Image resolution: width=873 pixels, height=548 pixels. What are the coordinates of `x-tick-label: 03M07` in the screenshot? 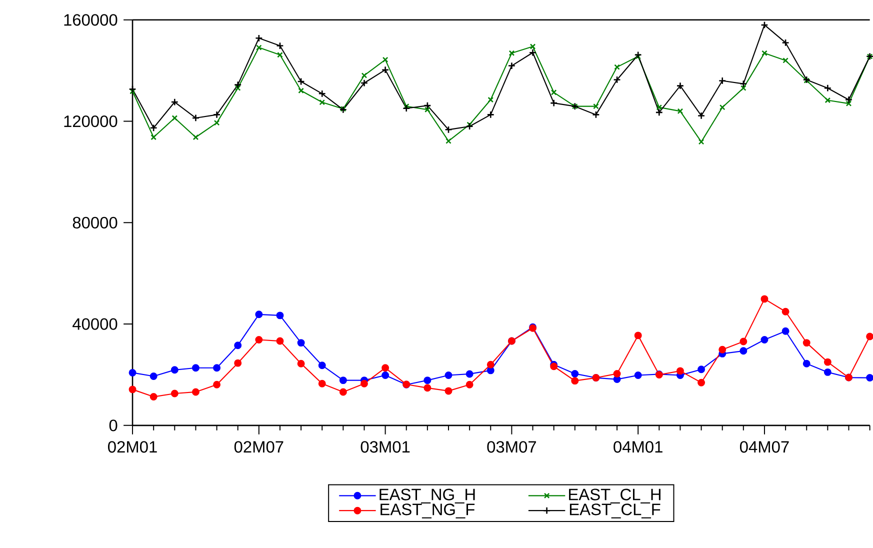 It's located at (511, 447).